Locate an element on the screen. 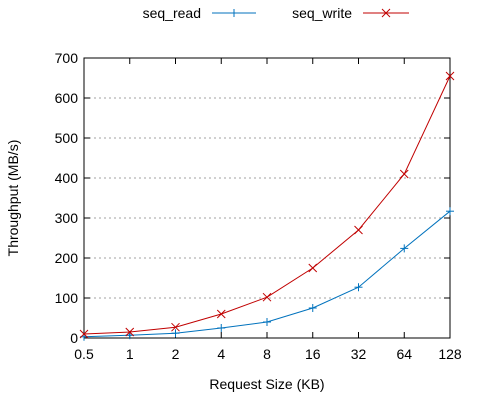 The height and width of the screenshot is (400, 480). x-tick-label: 1 is located at coordinates (130, 354).